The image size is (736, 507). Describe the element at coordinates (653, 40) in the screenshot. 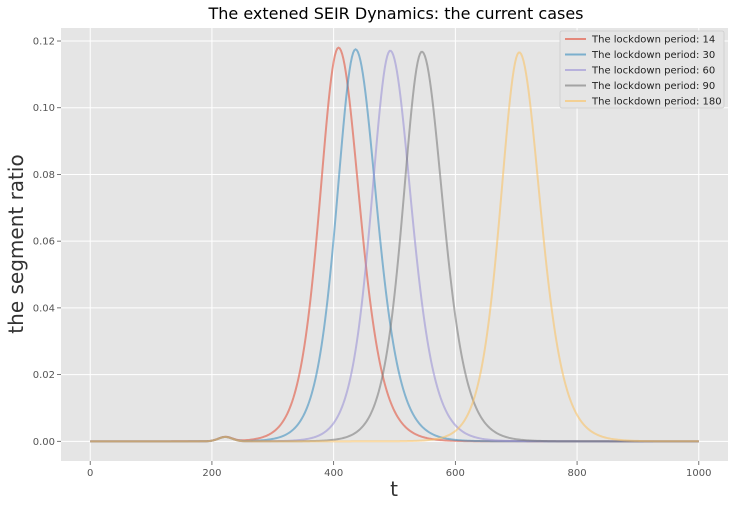

I see `legend-entry: The lockdown period: 14` at that location.